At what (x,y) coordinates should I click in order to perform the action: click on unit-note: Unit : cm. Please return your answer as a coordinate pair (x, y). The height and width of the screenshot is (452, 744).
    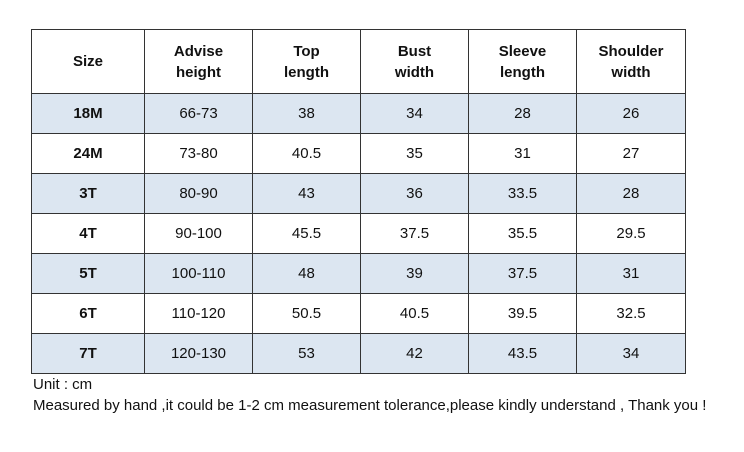
    Looking at the image, I should click on (63, 384).